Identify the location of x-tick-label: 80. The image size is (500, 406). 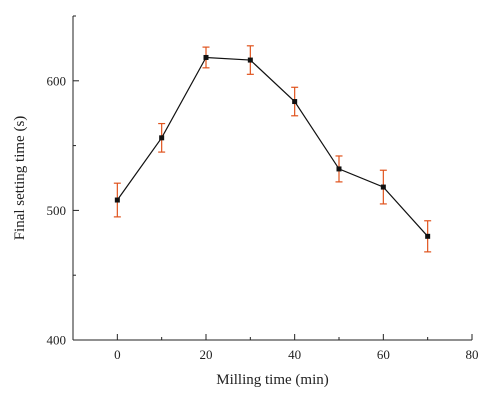
(472, 354).